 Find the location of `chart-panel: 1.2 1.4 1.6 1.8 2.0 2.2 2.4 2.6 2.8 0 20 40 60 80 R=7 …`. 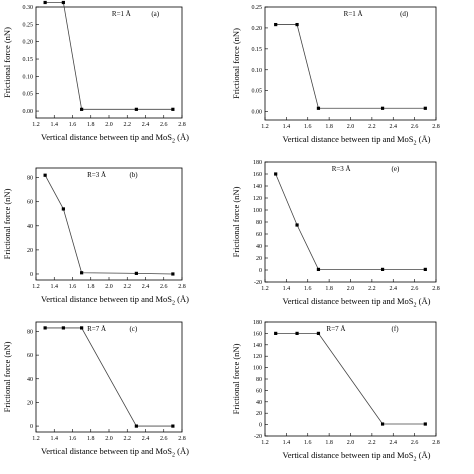

chart-panel: 1.2 1.4 1.6 1.8 2.0 2.2 2.4 2.6 2.8 0 20 40 60 80 R=7 … is located at coordinates (95, 390).